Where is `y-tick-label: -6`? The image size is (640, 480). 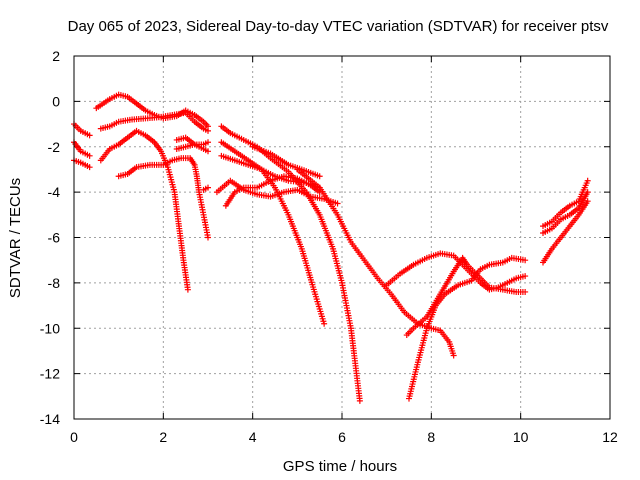 y-tick-label: -6 is located at coordinates (54, 238).